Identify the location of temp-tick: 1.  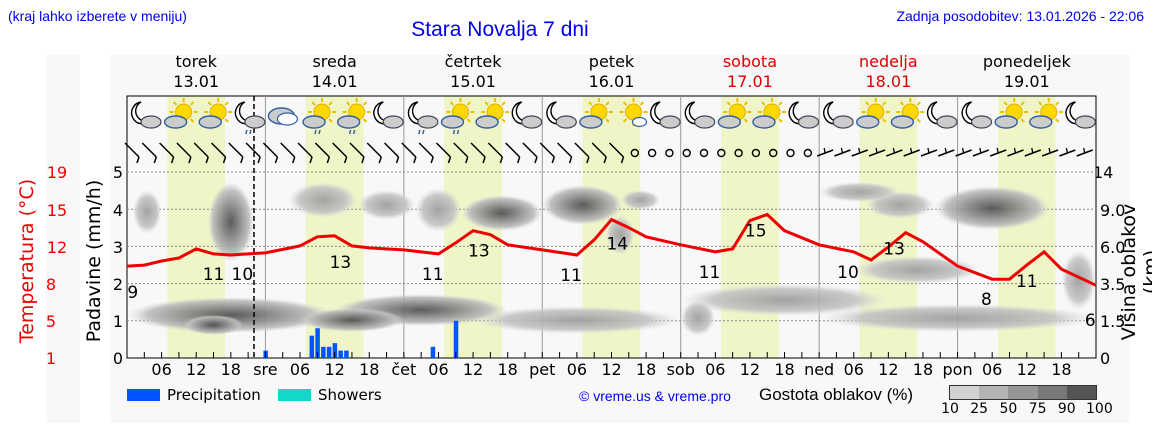
(51, 358).